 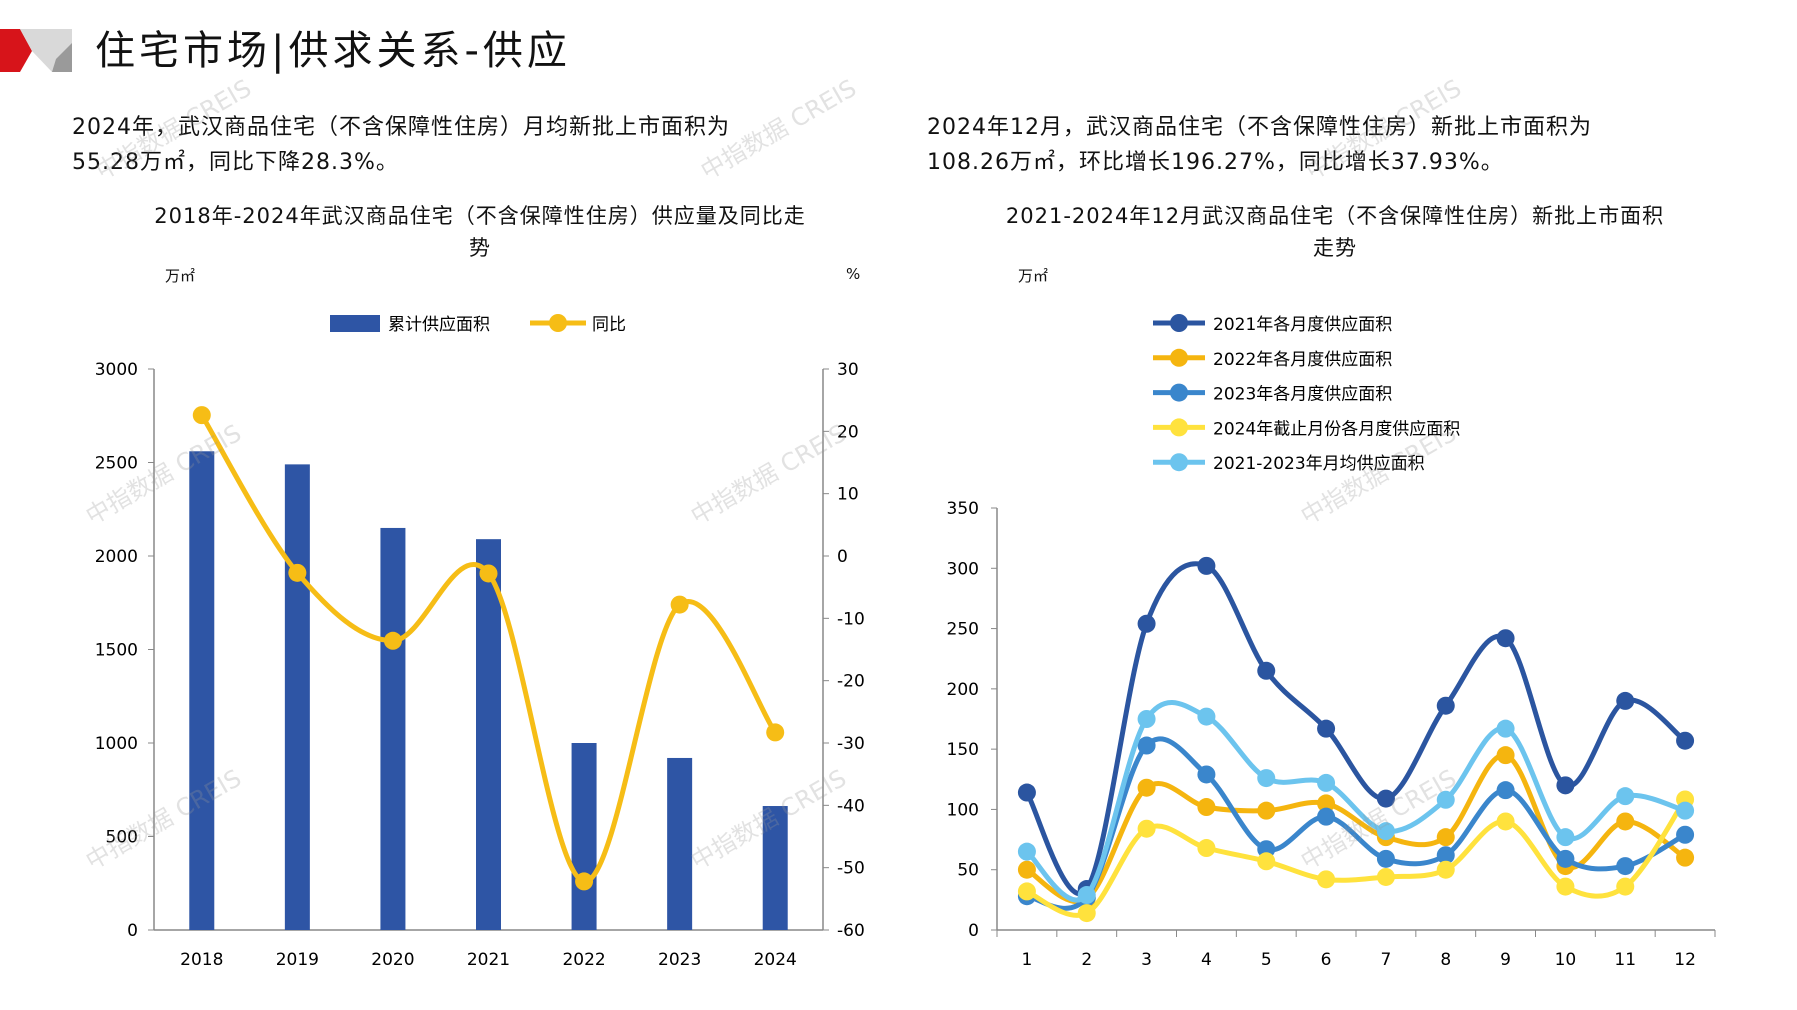 What do you see at coordinates (851, 682) in the screenshot?
I see `right-tick-label: -20` at bounding box center [851, 682].